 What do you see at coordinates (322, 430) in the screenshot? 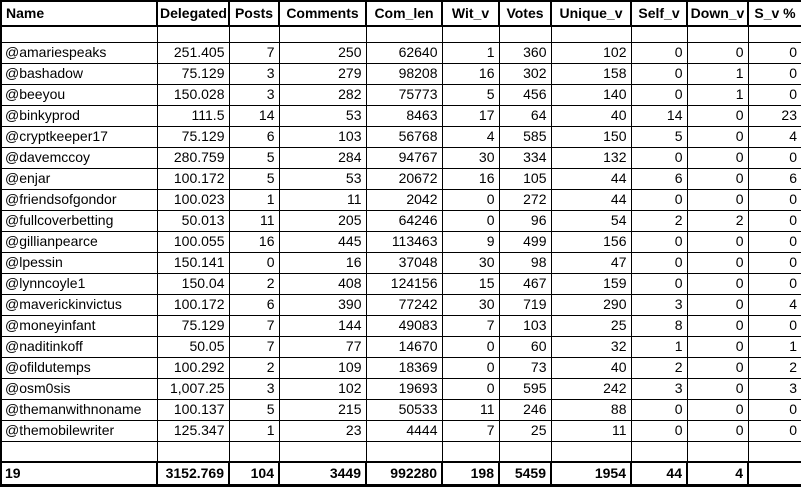
I see `table-row-cell-comments: 23` at bounding box center [322, 430].